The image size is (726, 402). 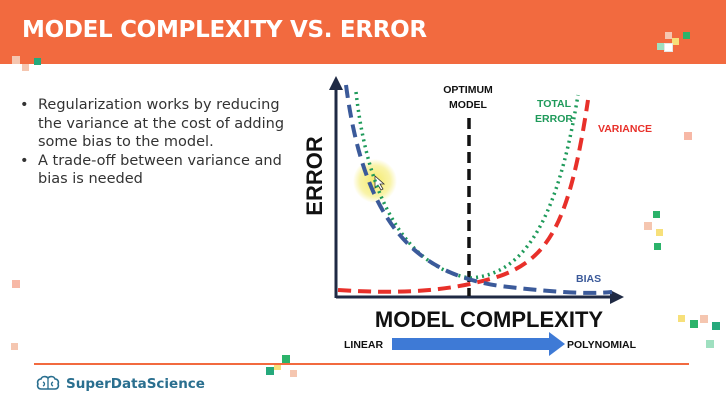 I want to click on total-error-label-line2: ERROR, so click(x=554, y=119).